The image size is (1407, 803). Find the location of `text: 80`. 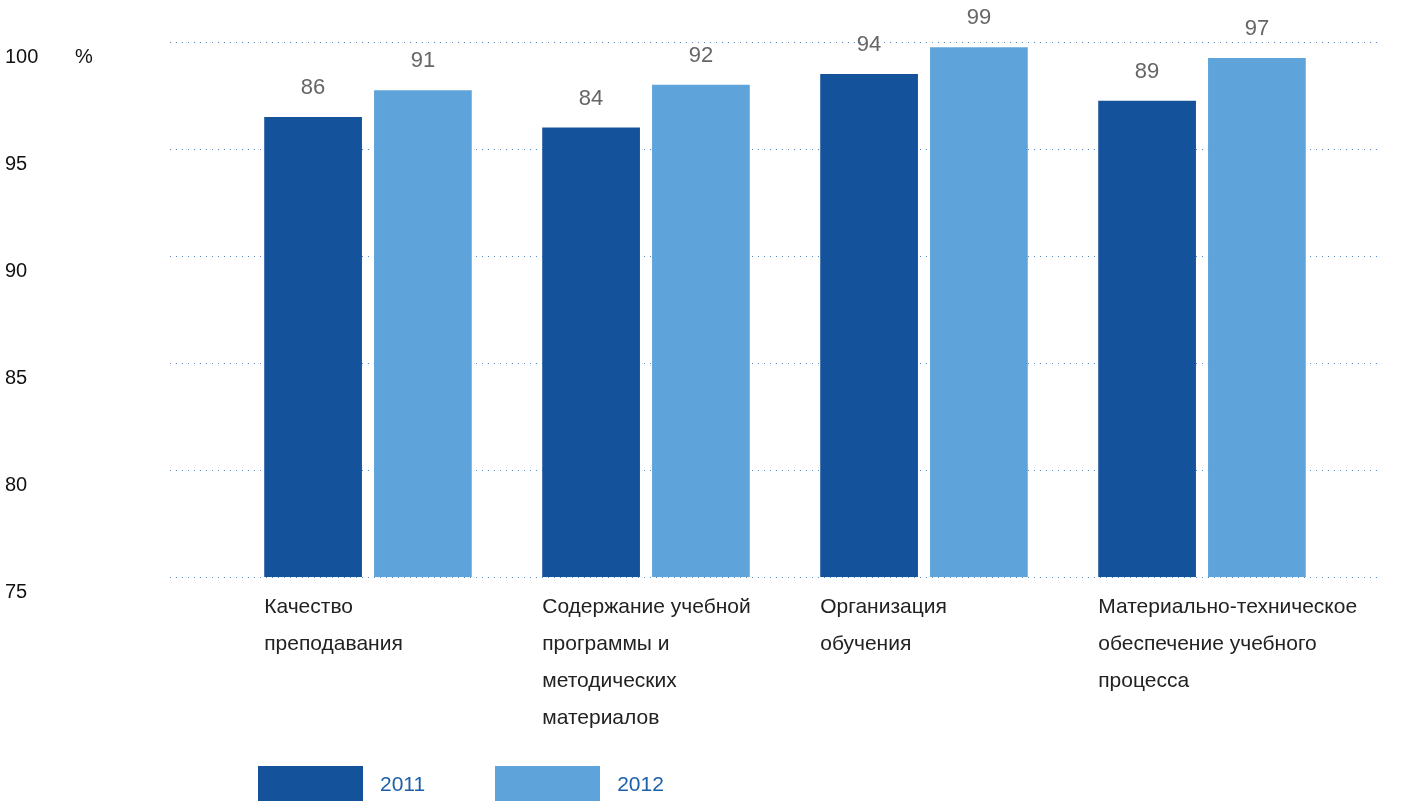

text: 80 is located at coordinates (16, 483).